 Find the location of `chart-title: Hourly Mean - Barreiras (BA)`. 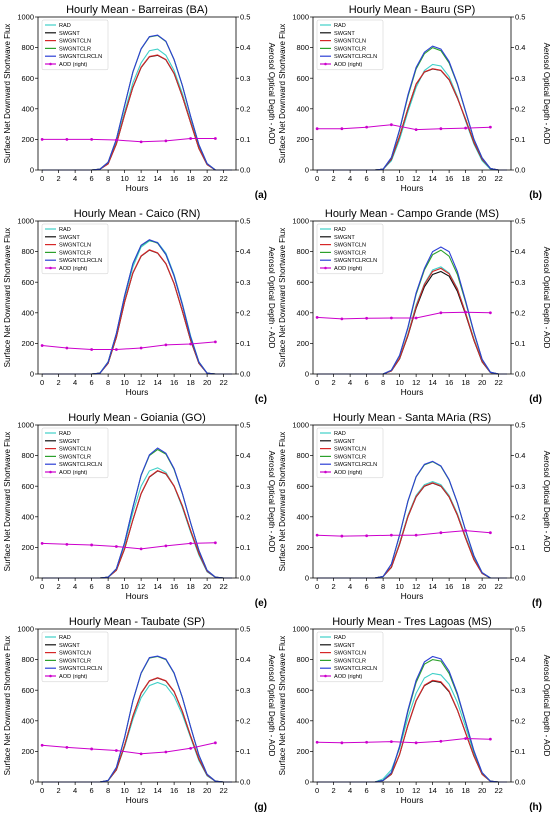

chart-title: Hourly Mean - Barreiras (BA) is located at coordinates (137, 10).